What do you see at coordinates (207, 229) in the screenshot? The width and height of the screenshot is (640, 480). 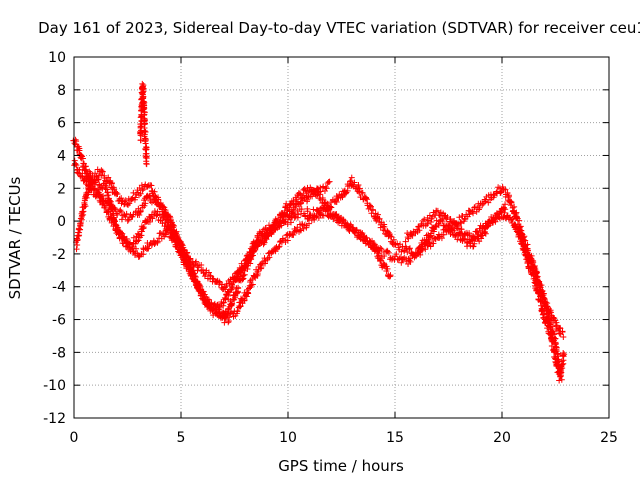 I see `series-track-d` at bounding box center [207, 229].